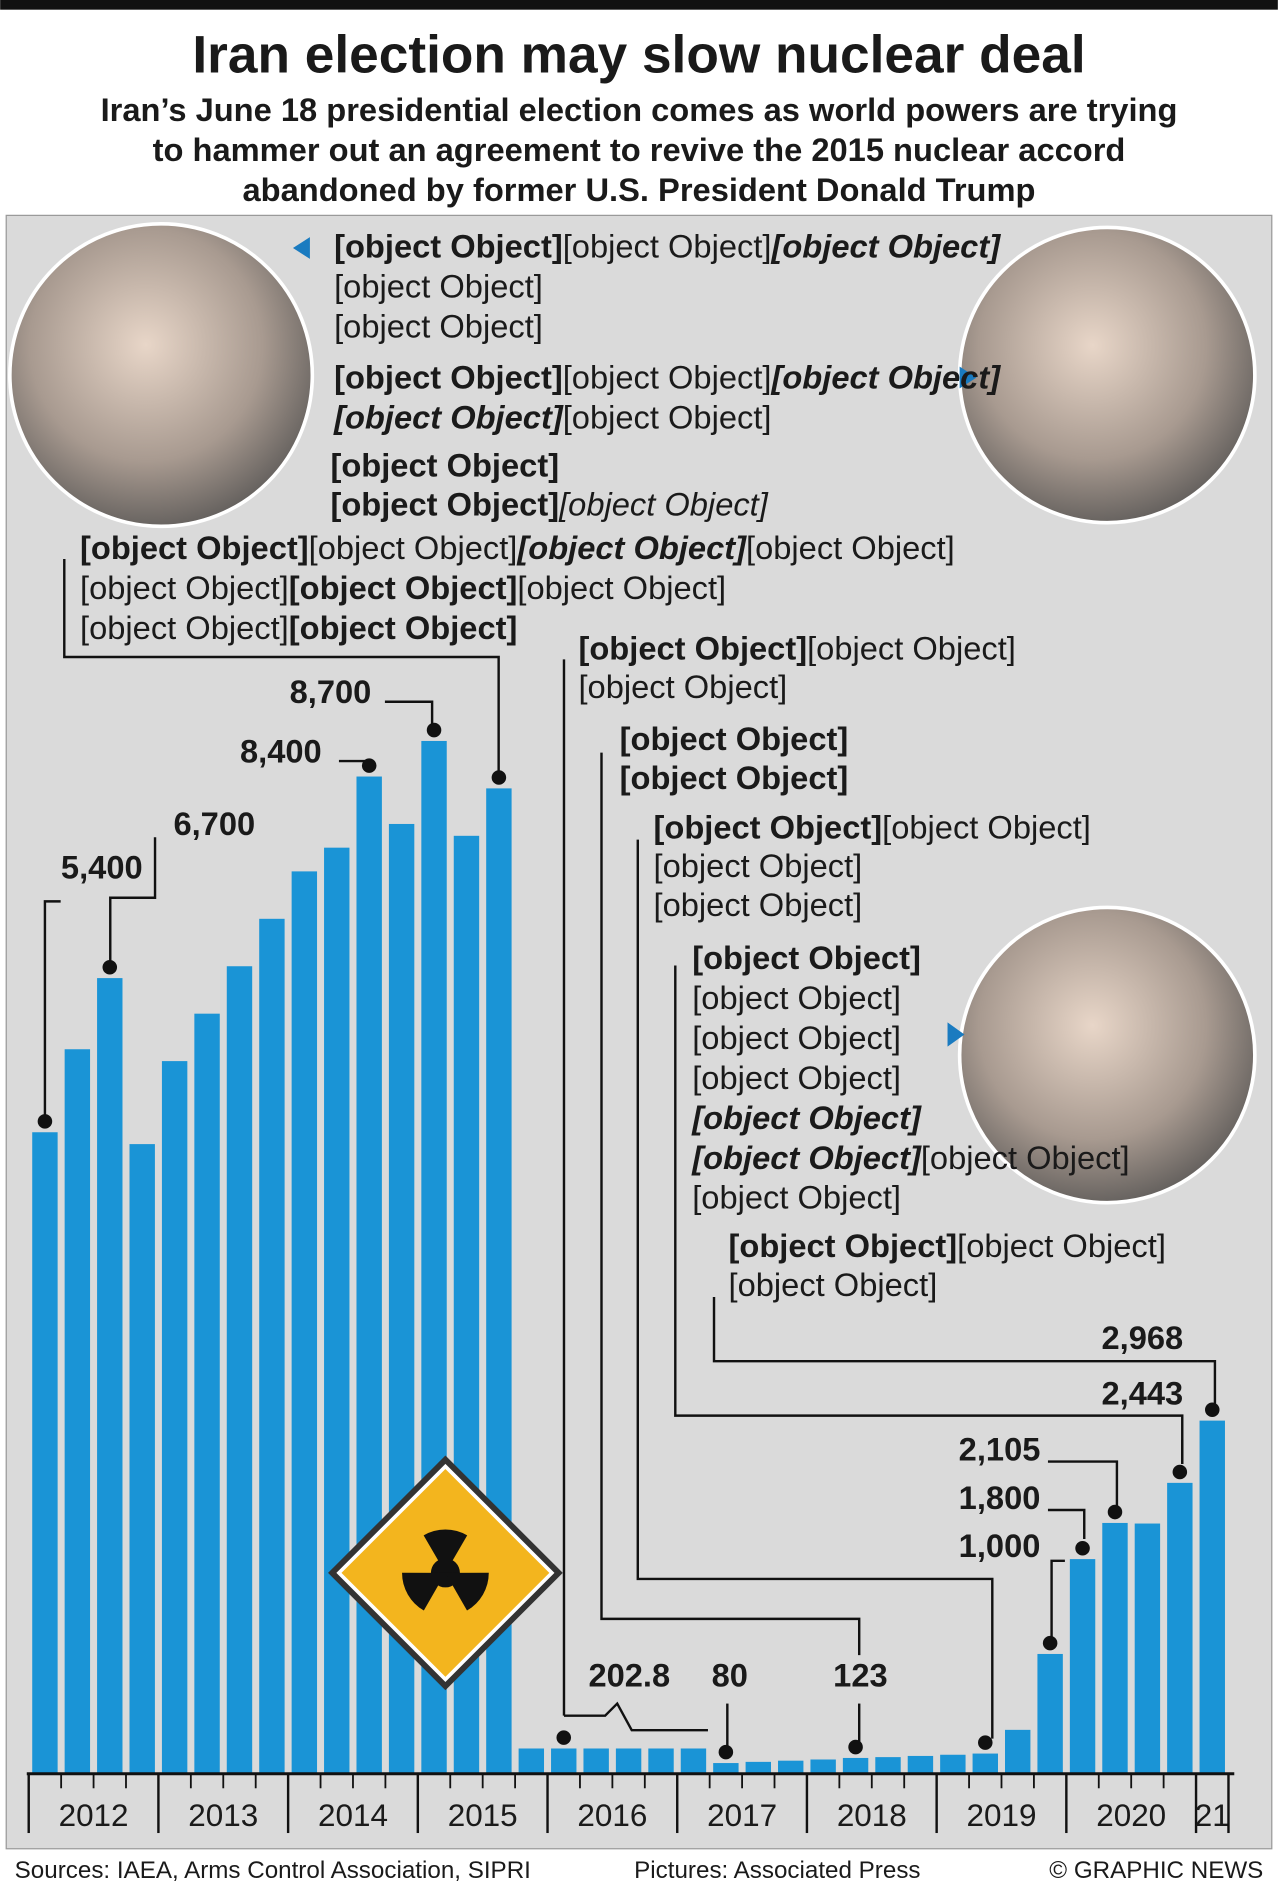  What do you see at coordinates (629, 1675) in the screenshot?
I see `value-label: 202.8` at bounding box center [629, 1675].